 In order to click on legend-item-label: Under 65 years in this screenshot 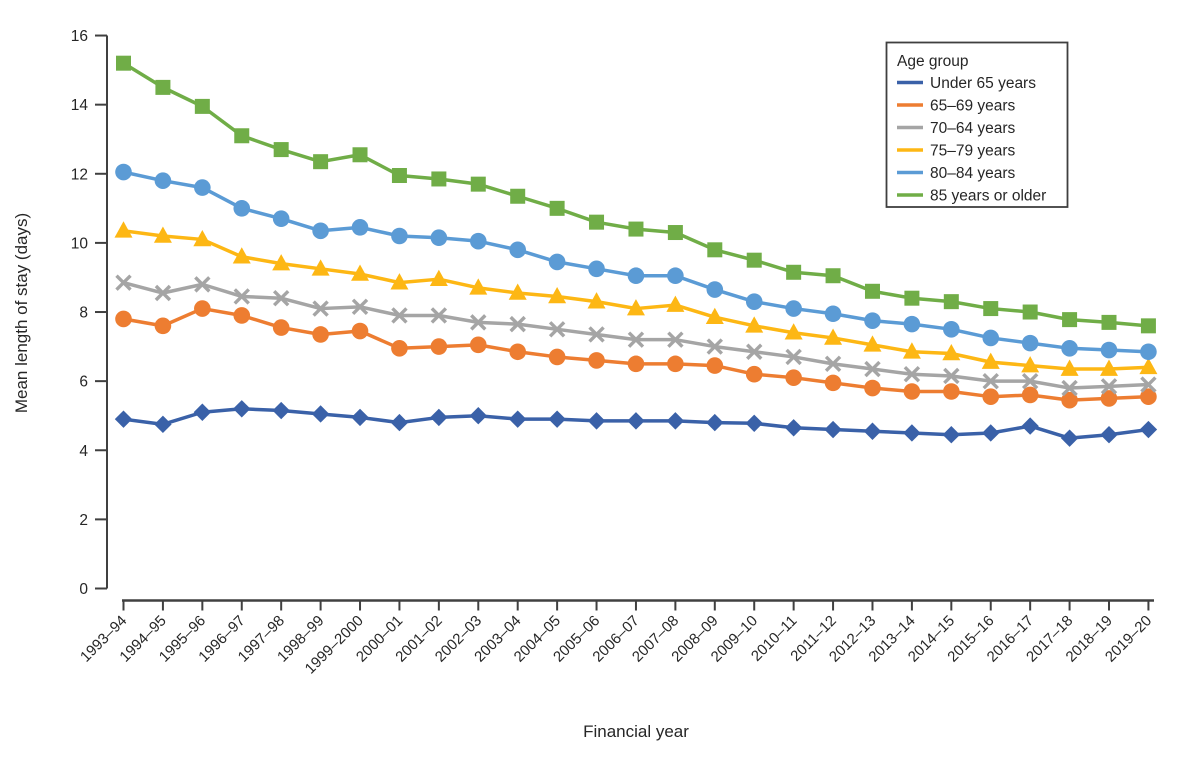, I will do `click(983, 83)`.